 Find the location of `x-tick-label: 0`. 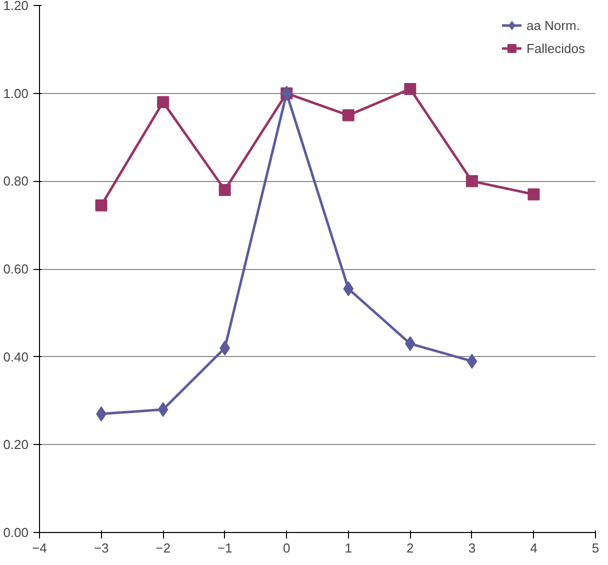

x-tick-label: 0 is located at coordinates (286, 548).